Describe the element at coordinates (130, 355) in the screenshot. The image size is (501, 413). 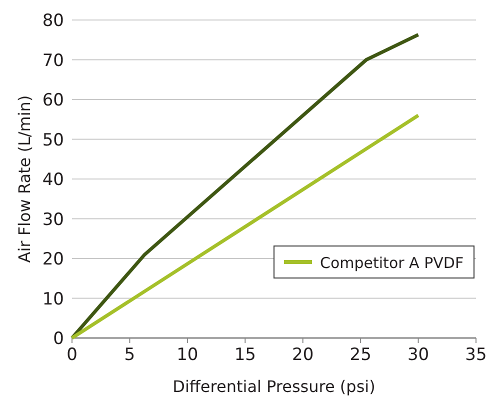
I see `x-tick-label: 5` at that location.